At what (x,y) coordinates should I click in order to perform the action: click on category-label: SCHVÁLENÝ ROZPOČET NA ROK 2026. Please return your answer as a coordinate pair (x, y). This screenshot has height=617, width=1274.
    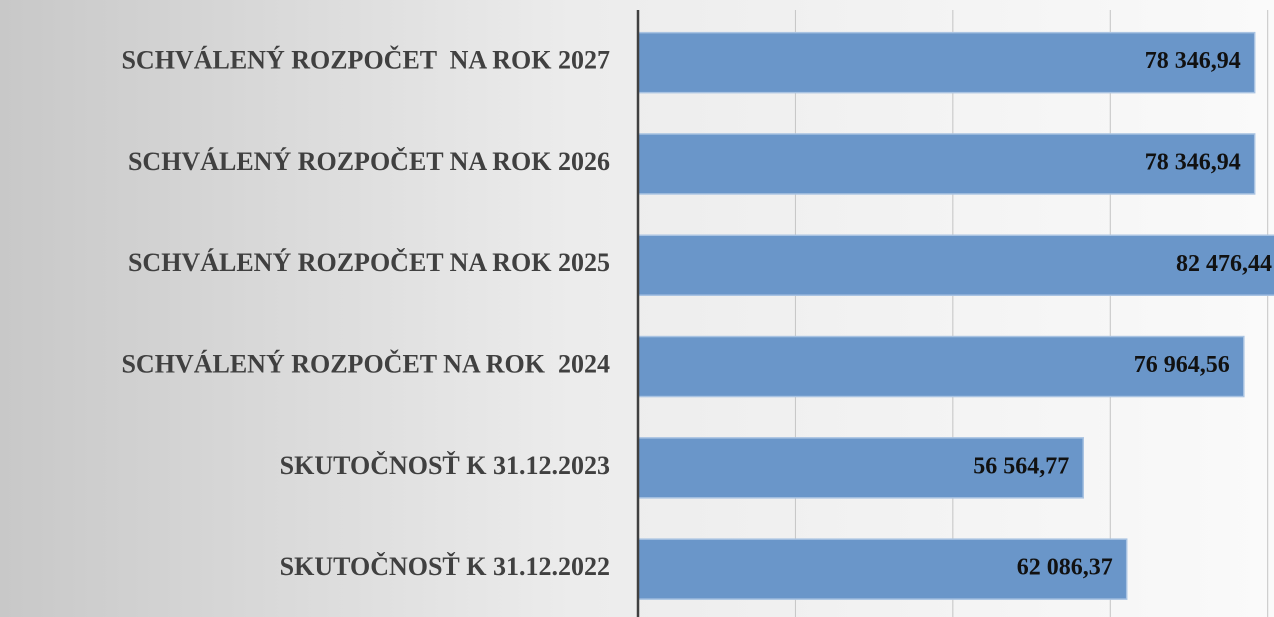
    Looking at the image, I should click on (369, 161).